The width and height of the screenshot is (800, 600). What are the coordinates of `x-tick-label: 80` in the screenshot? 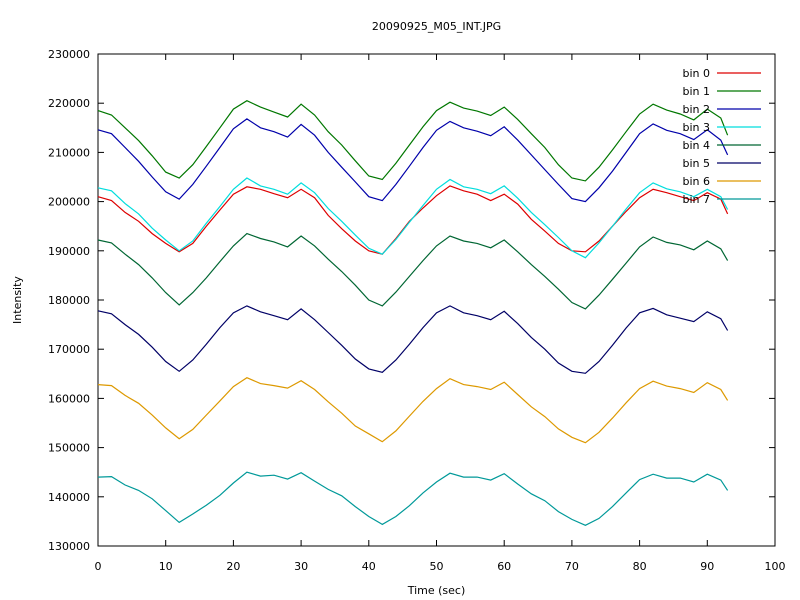 It's located at (640, 566).